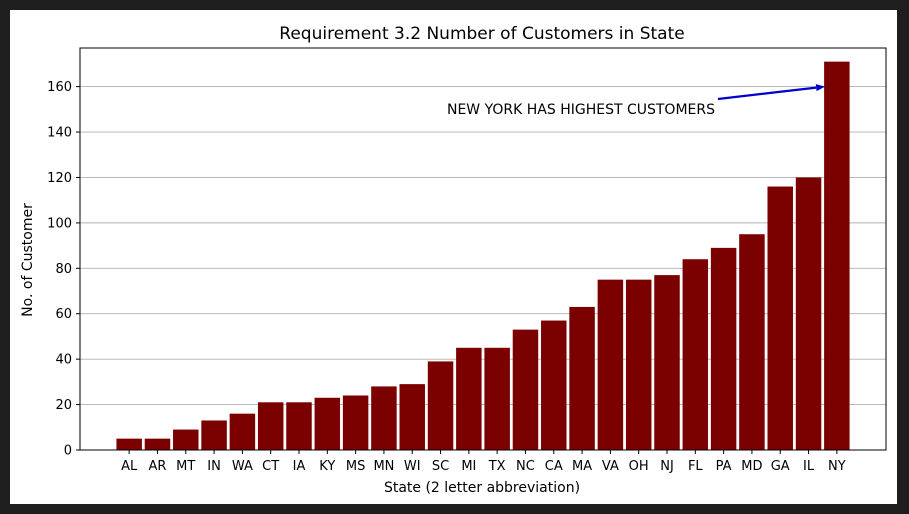  What do you see at coordinates (63, 360) in the screenshot?
I see `y-tick-label: 40` at bounding box center [63, 360].